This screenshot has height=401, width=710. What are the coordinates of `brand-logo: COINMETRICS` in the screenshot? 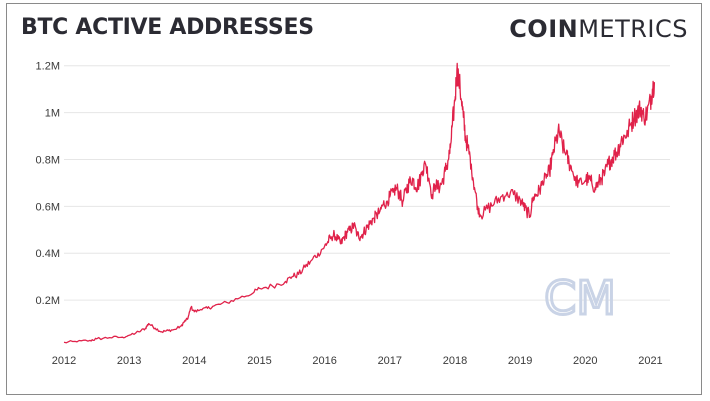 It's located at (598, 29).